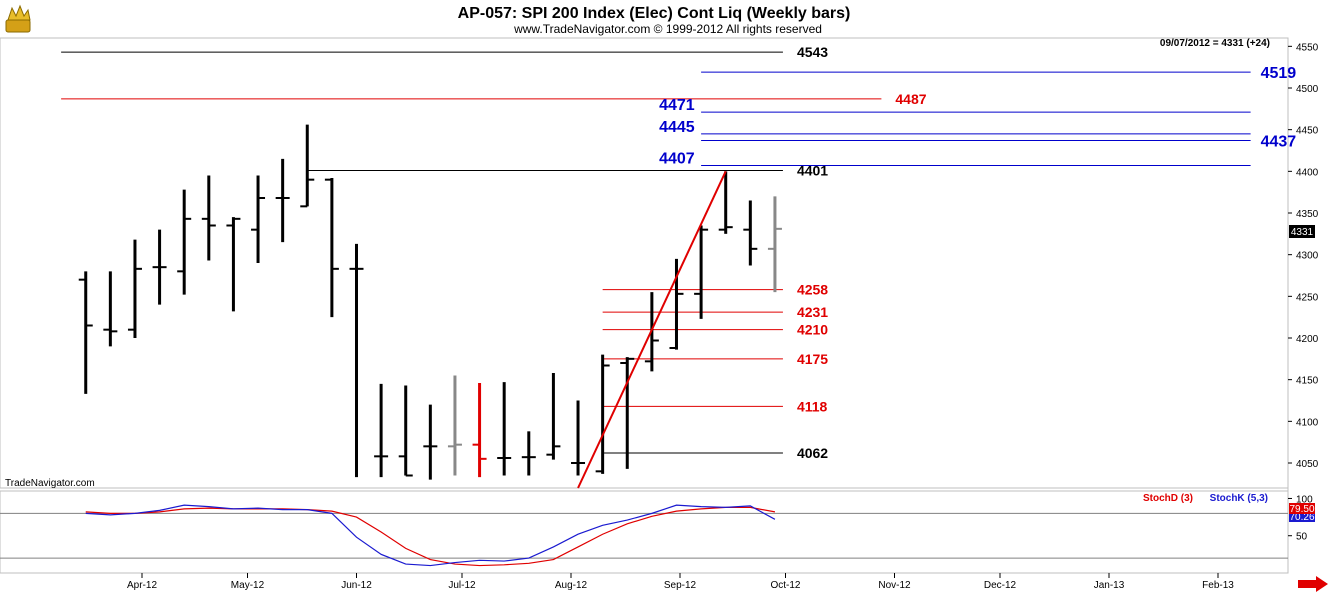  Describe the element at coordinates (142, 585) in the screenshot. I see `date-tick-label: Apr-12` at that location.